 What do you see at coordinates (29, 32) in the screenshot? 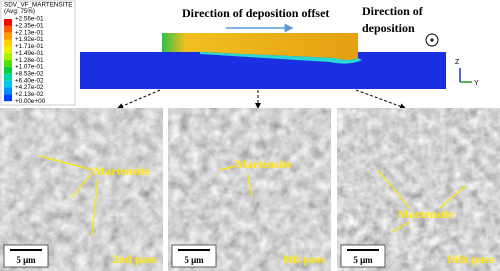
I see `legend-label: +2.13e-01` at bounding box center [29, 32].